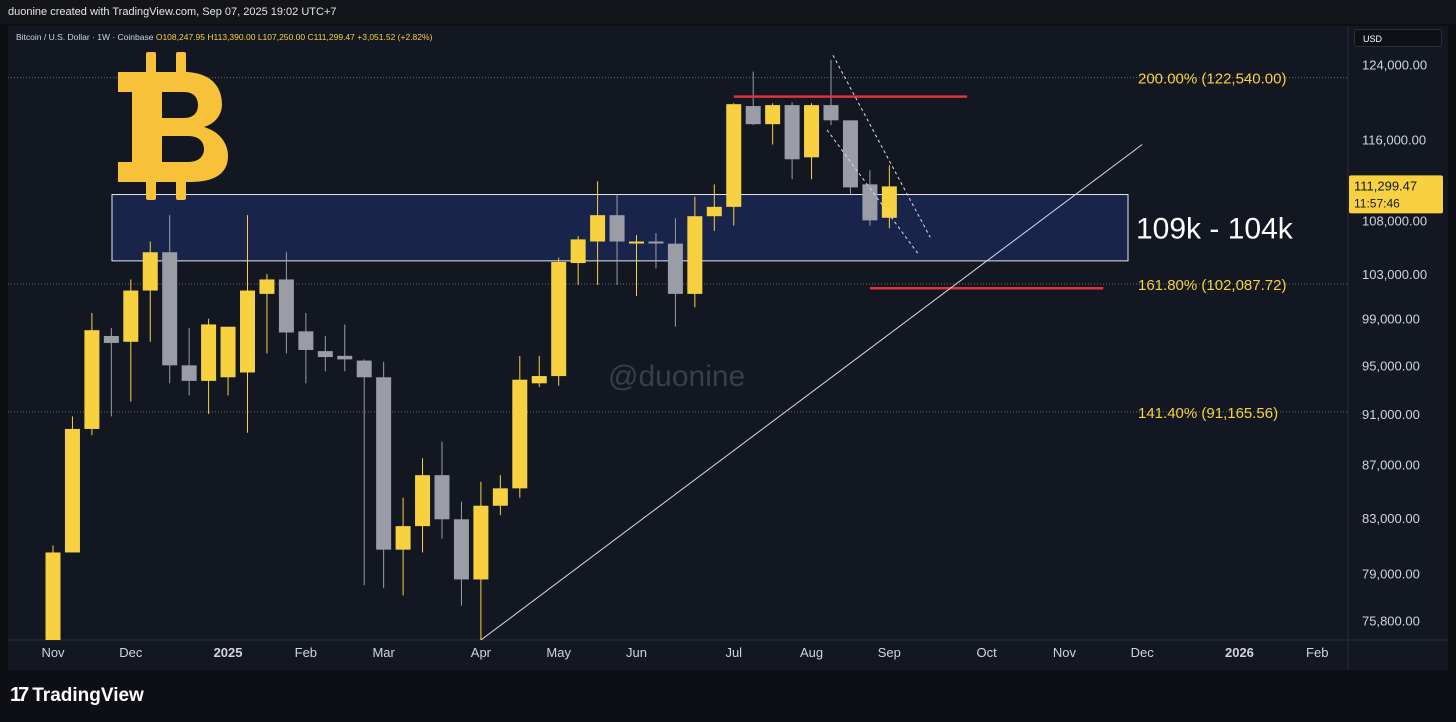  I want to click on last-price-tag: 111,299.47 11:57:46, so click(1396, 194).